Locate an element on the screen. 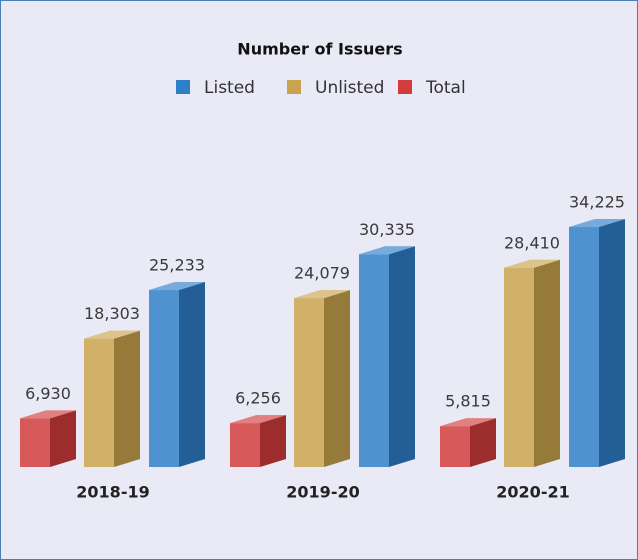  value-label: 24,079 is located at coordinates (322, 273).